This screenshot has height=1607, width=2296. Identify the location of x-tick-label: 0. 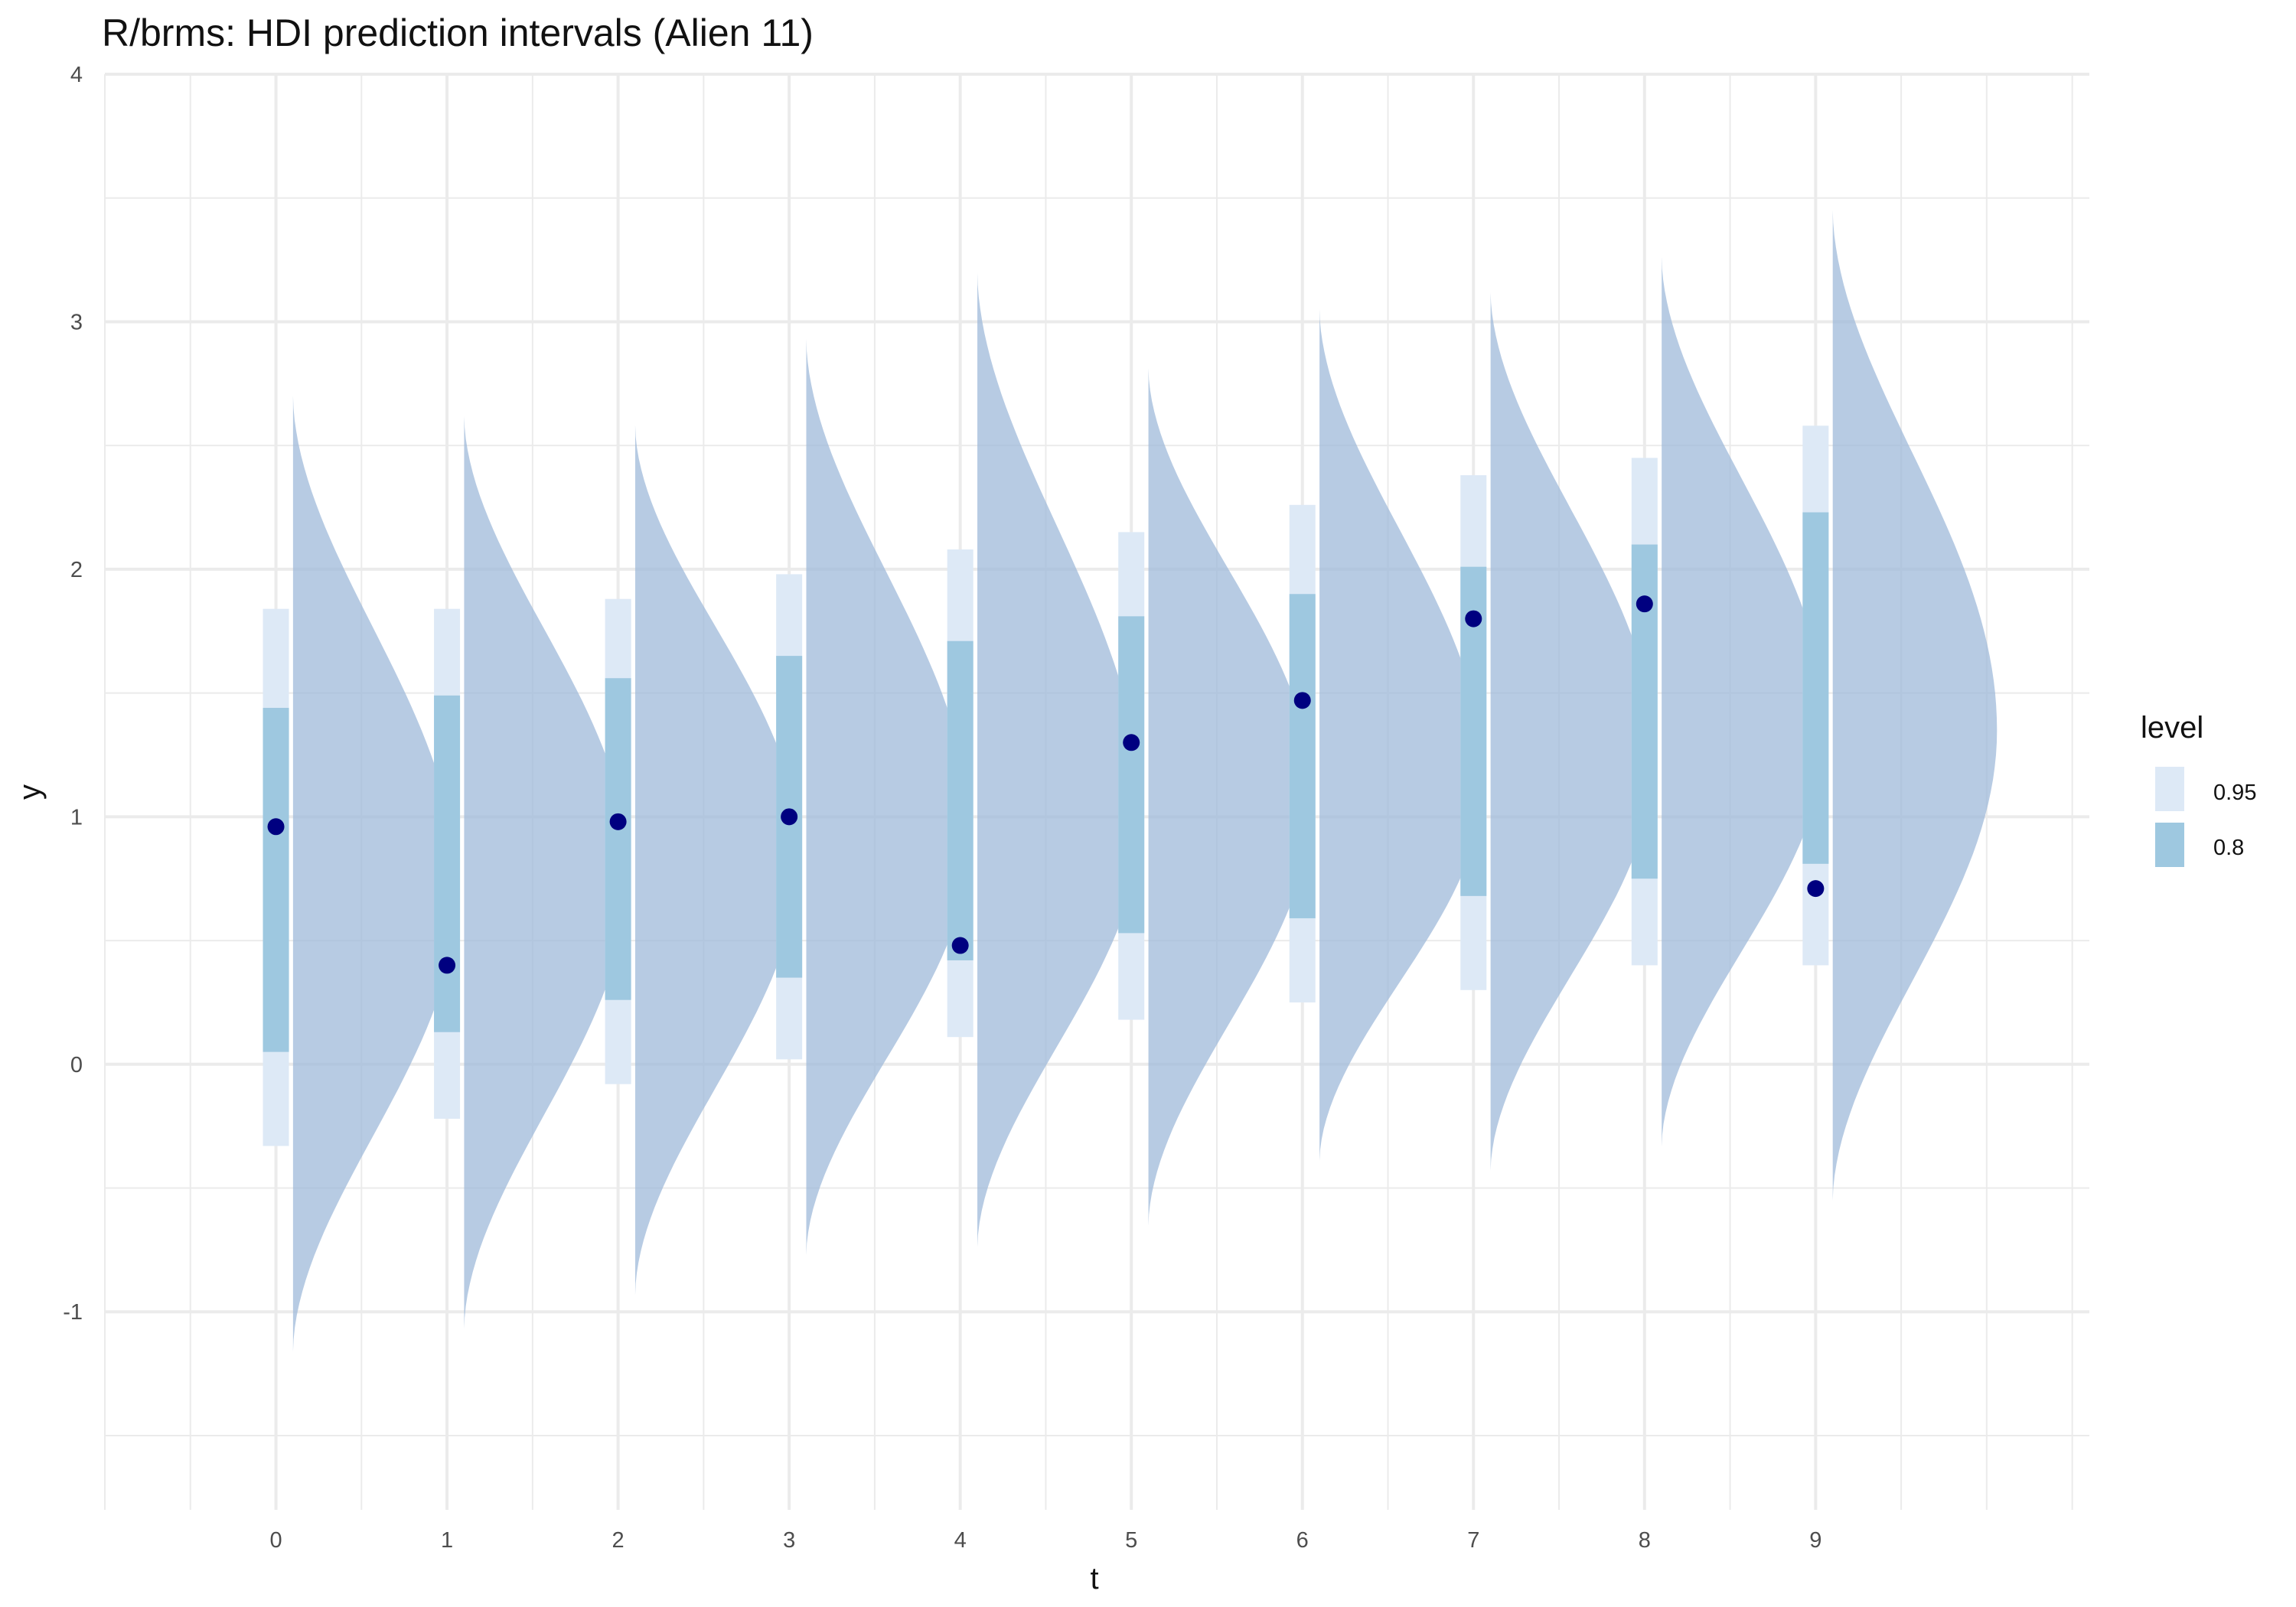
(275, 1540).